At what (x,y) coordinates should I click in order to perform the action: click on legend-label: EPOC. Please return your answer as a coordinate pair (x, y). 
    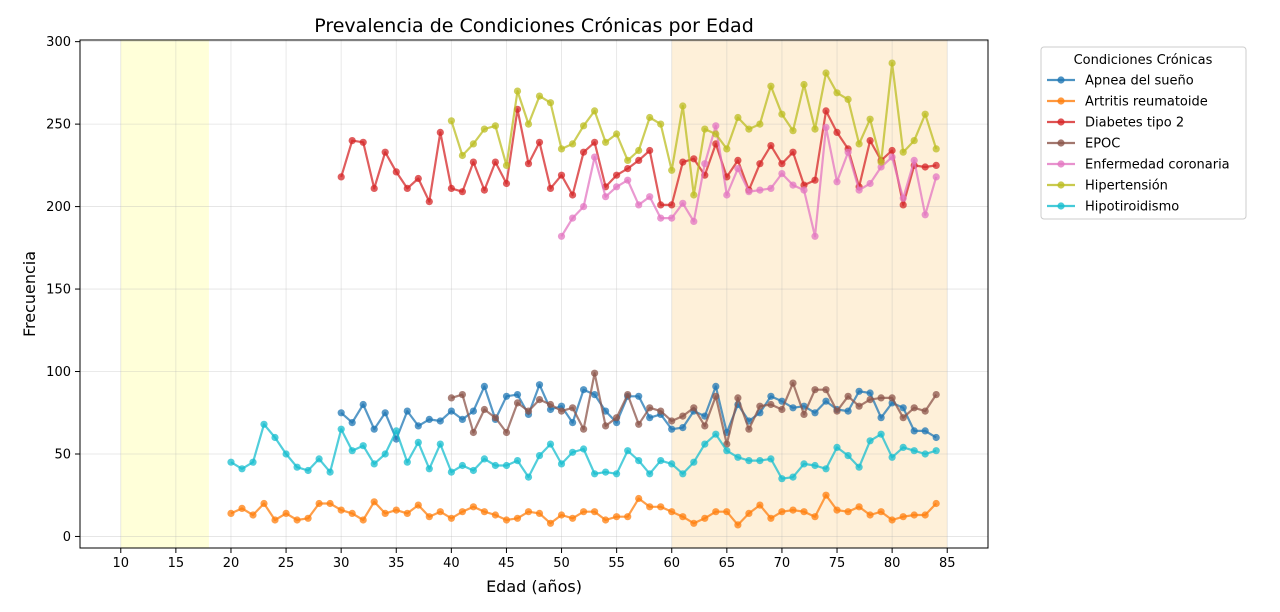
    Looking at the image, I should click on (1102, 144).